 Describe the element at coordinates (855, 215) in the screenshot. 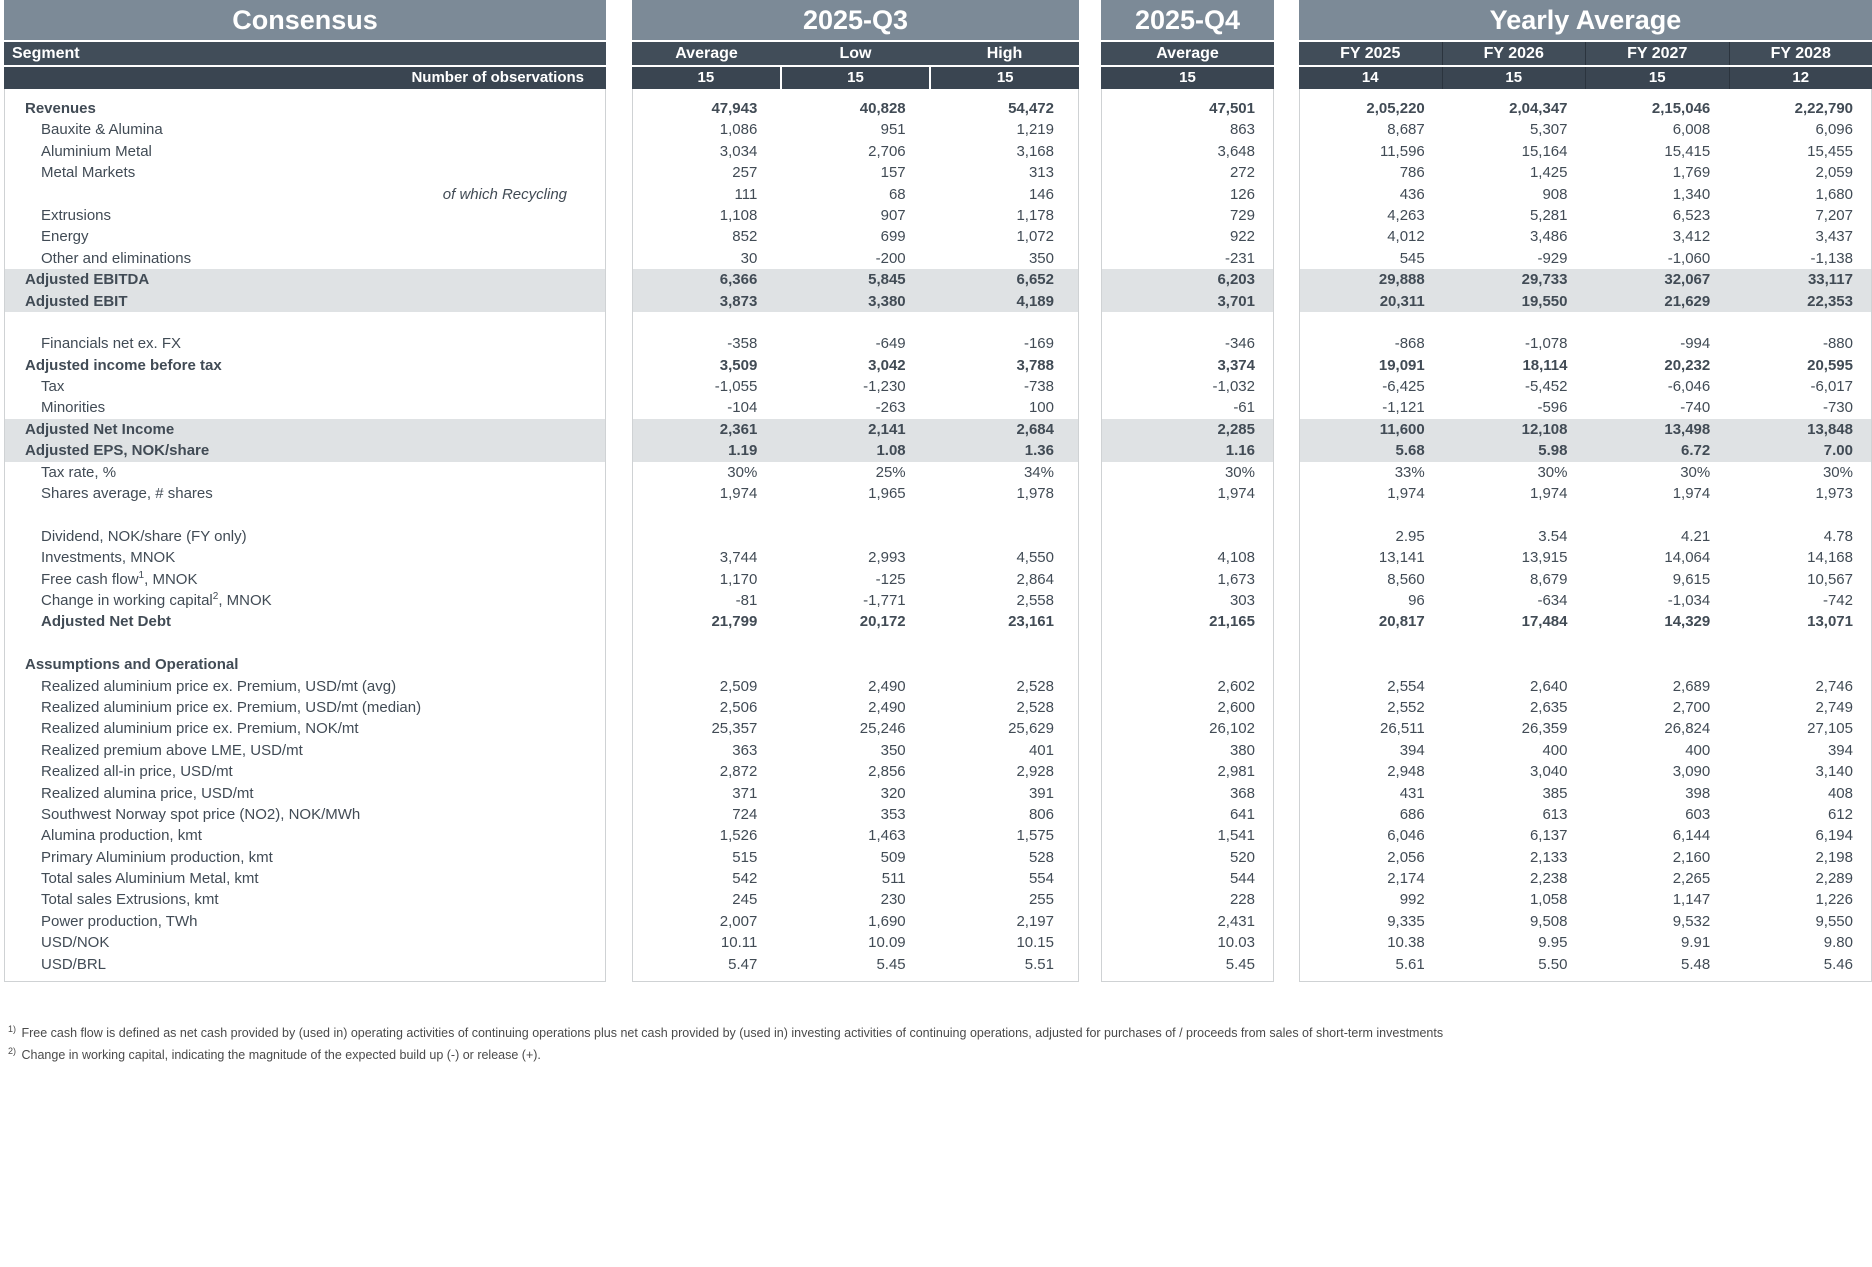

I see `table-row: 1,108 907 1,178` at that location.